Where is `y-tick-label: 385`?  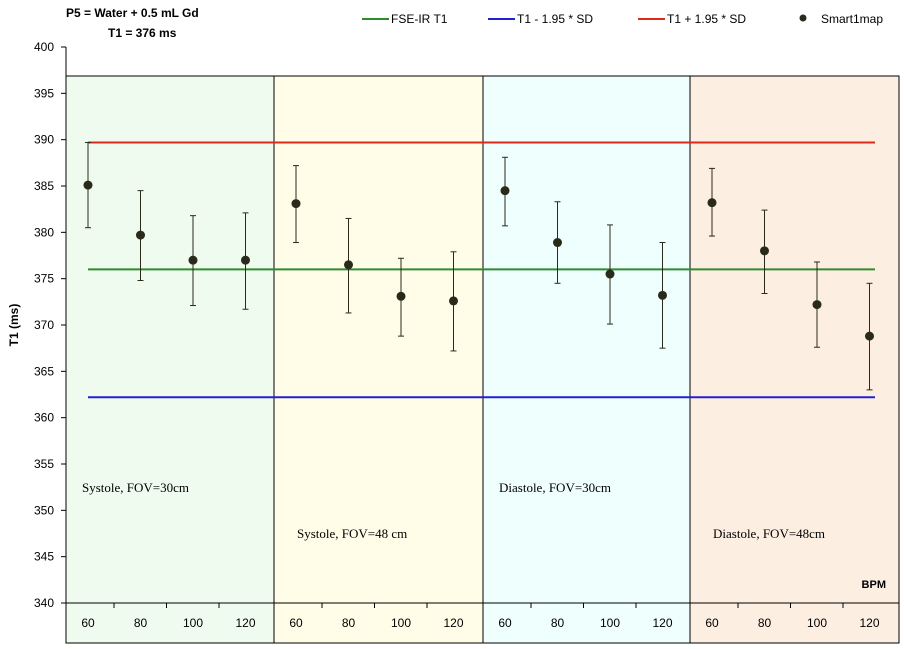 y-tick-label: 385 is located at coordinates (44, 186).